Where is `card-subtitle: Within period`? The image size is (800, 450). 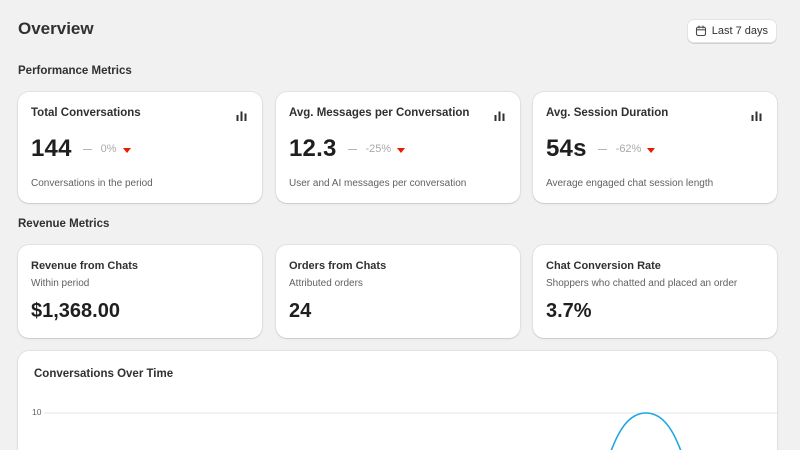
card-subtitle: Within period is located at coordinates (60, 283).